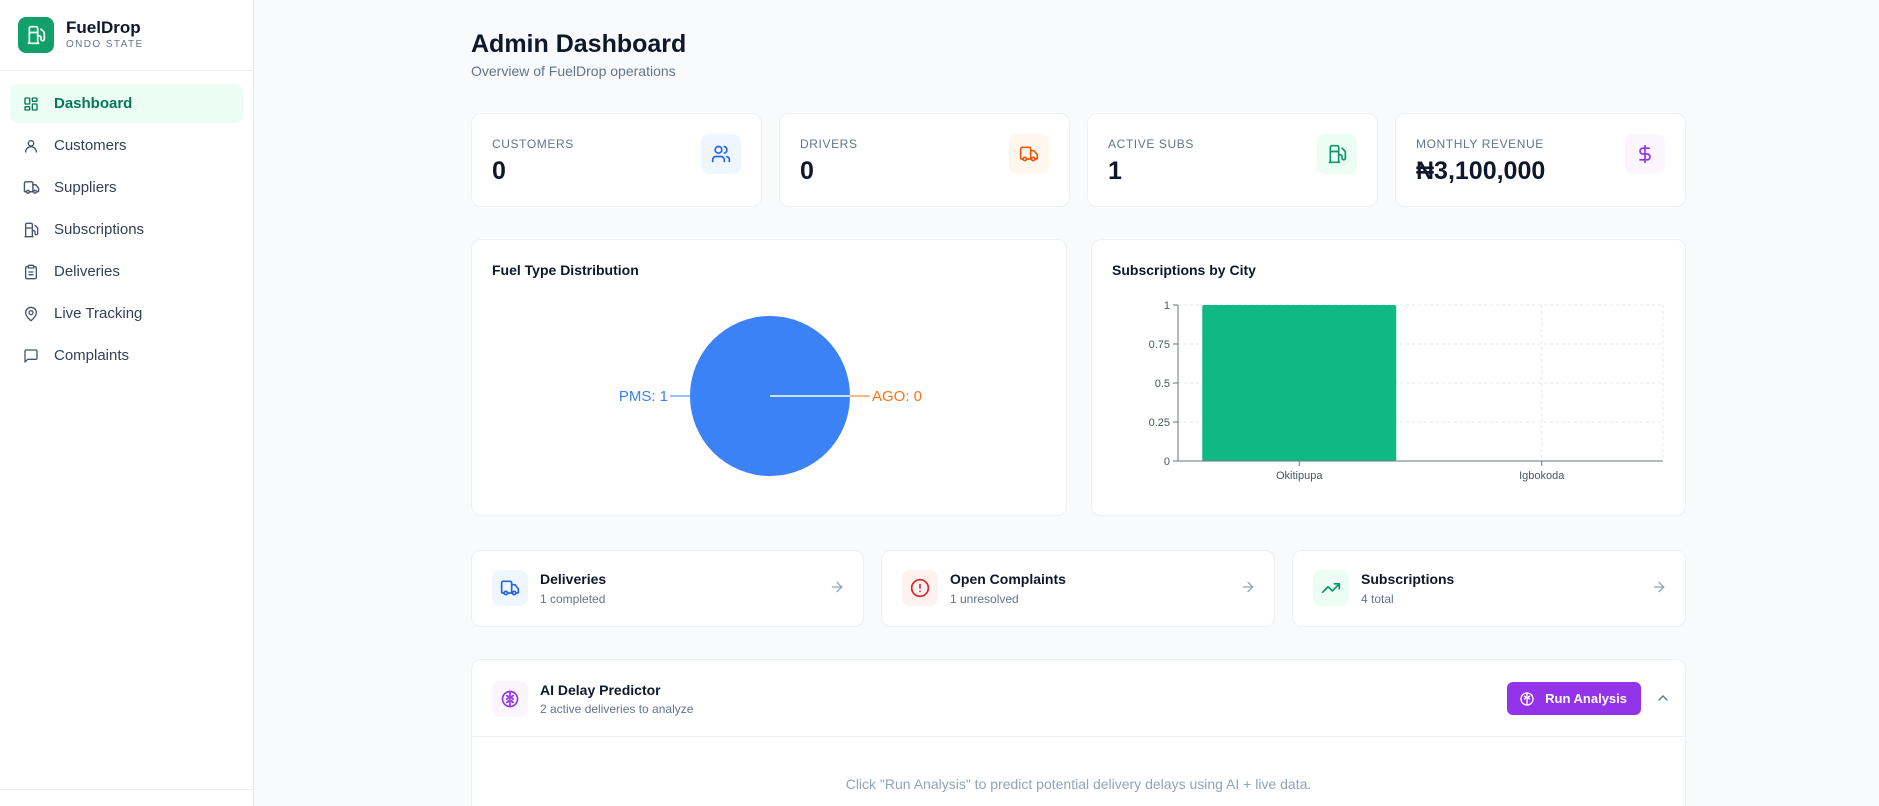  What do you see at coordinates (897, 396) in the screenshot?
I see `pie-label-ago: AGO: 0` at bounding box center [897, 396].